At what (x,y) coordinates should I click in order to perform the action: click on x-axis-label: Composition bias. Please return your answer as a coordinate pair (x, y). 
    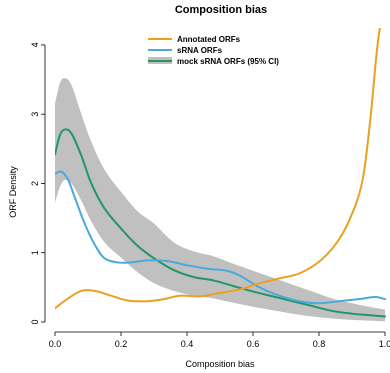
    Looking at the image, I should click on (220, 364).